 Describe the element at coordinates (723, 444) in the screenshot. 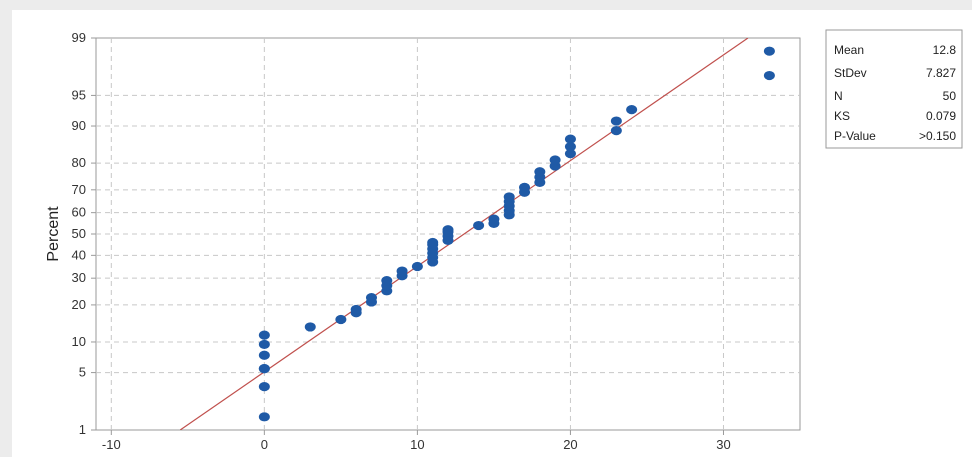

I see `x-tick-label: 30` at that location.